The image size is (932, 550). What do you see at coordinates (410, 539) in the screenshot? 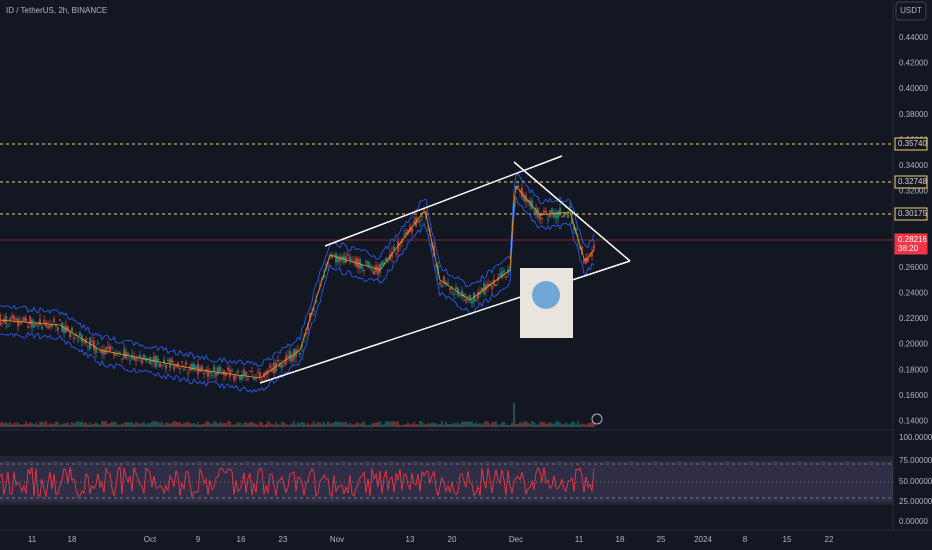
I see `time-label: 13` at bounding box center [410, 539].